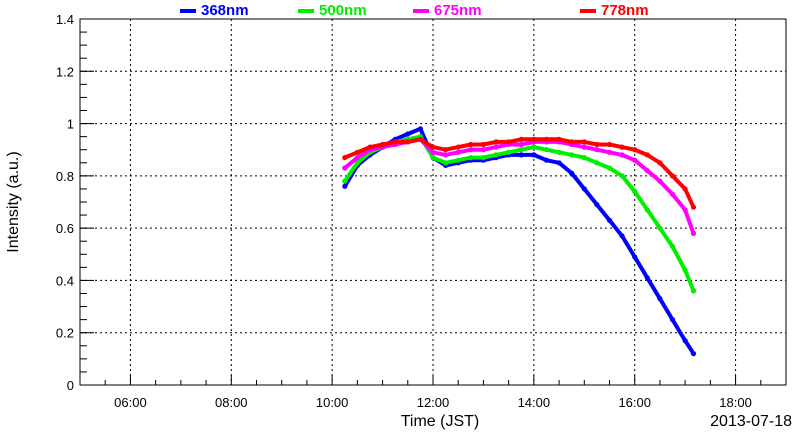 The image size is (800, 439). I want to click on legend: 368nm 500nm 675nm 778nm, so click(414, 10).